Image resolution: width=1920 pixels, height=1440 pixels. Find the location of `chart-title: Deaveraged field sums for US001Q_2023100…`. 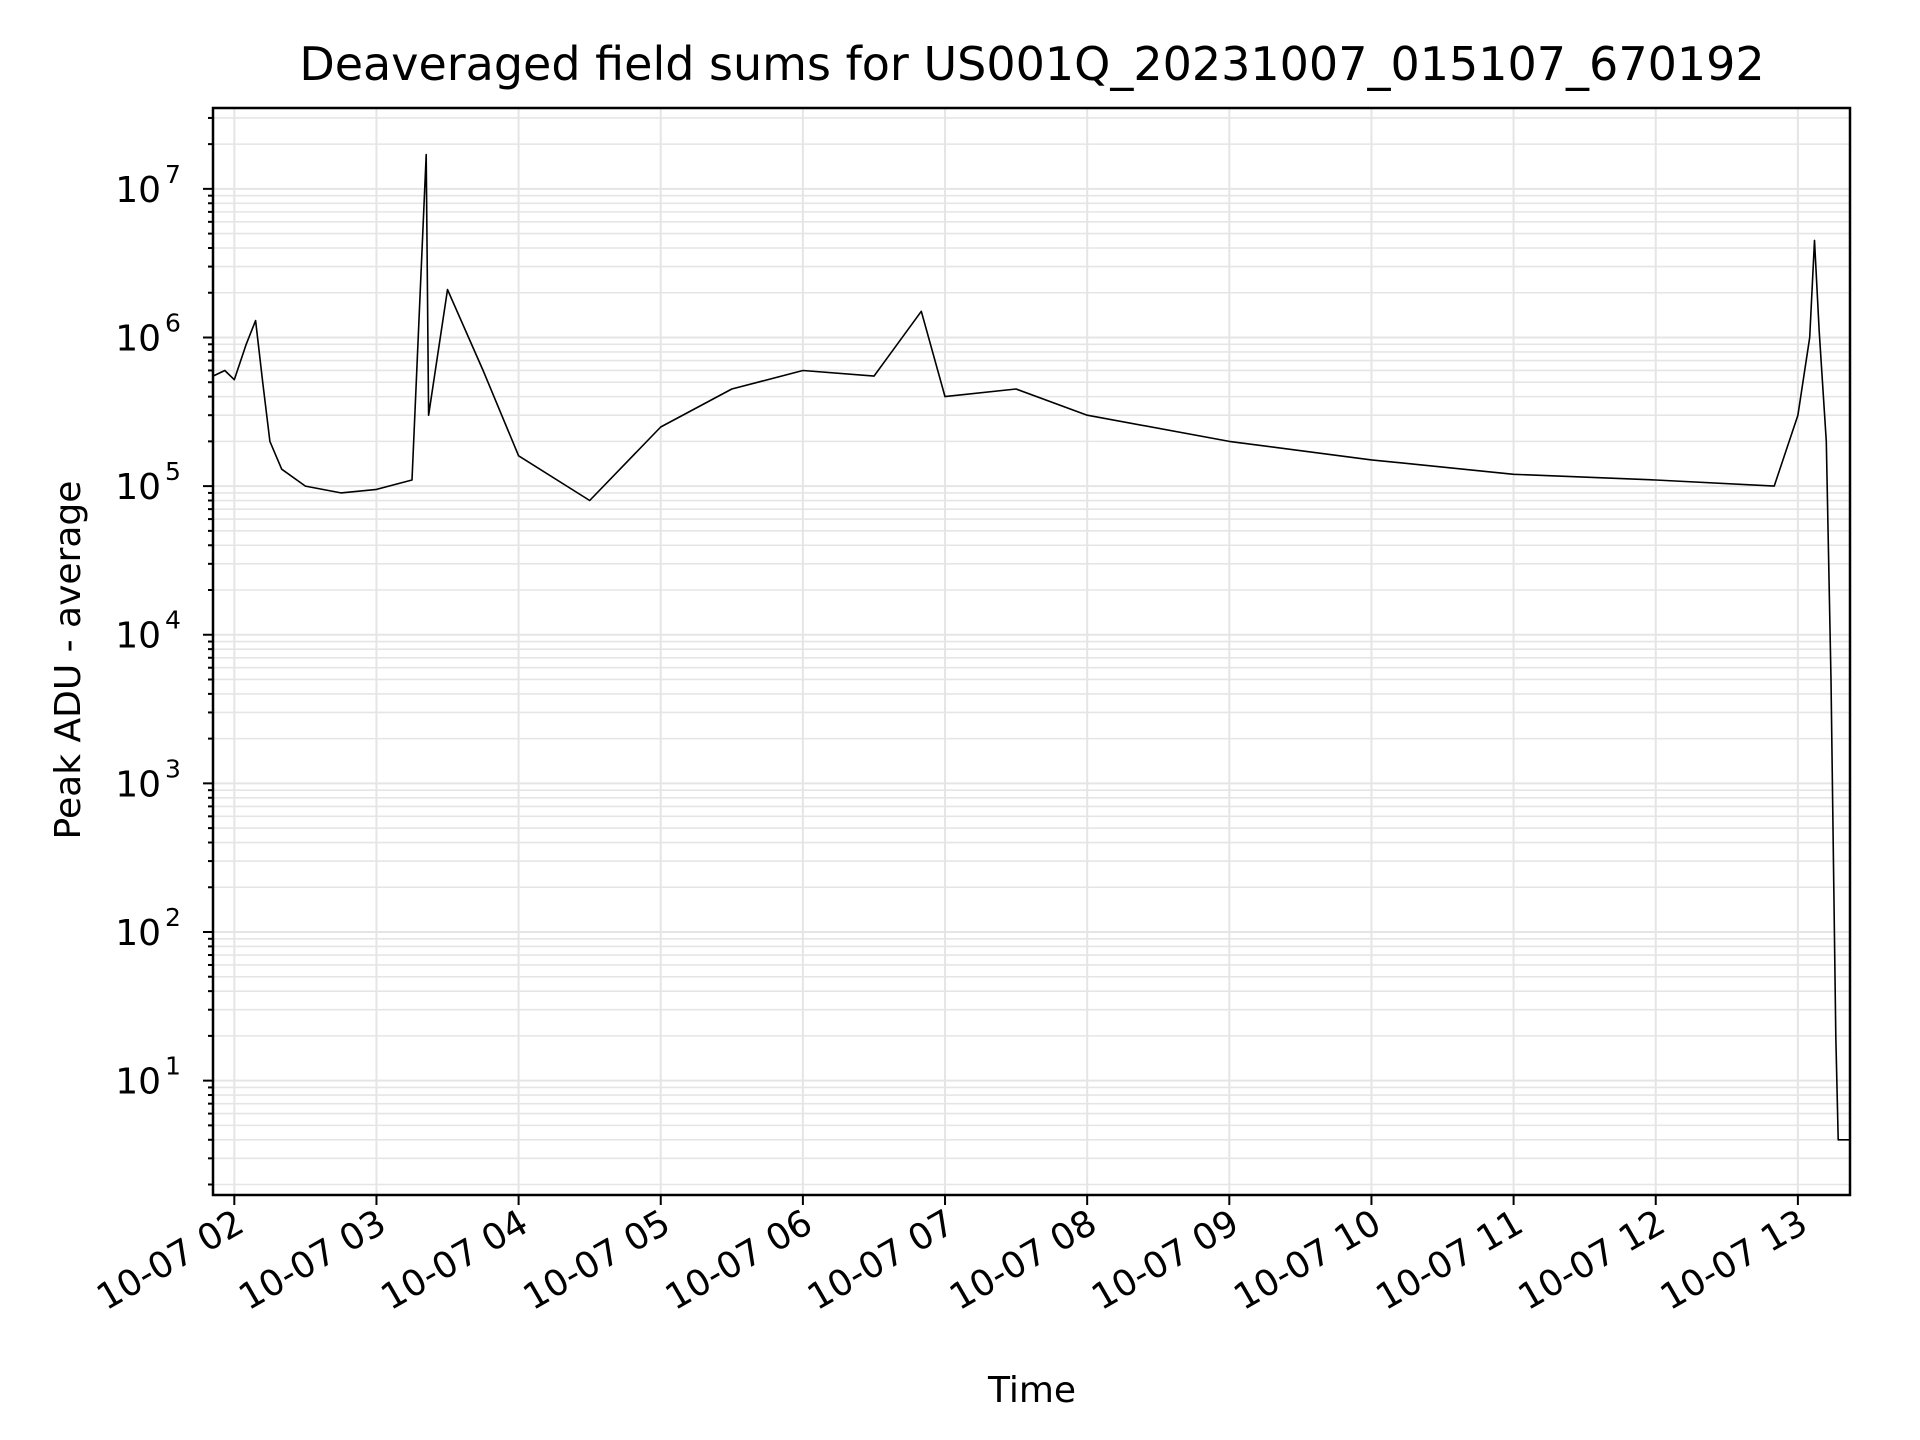

chart-title: Deaveraged field sums for US001Q_2023100… is located at coordinates (1031, 64).